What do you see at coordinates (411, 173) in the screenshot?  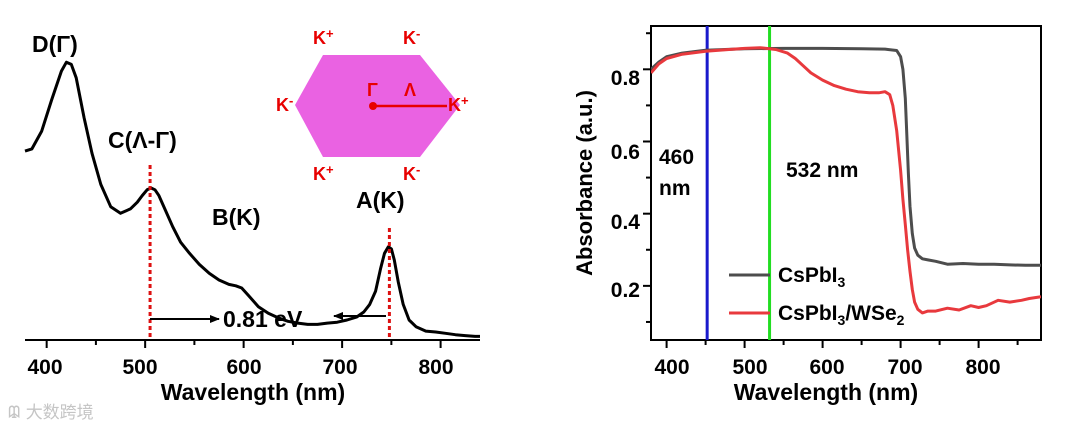 I see `bz-k-minus-bottom-right: K-` at bounding box center [411, 173].